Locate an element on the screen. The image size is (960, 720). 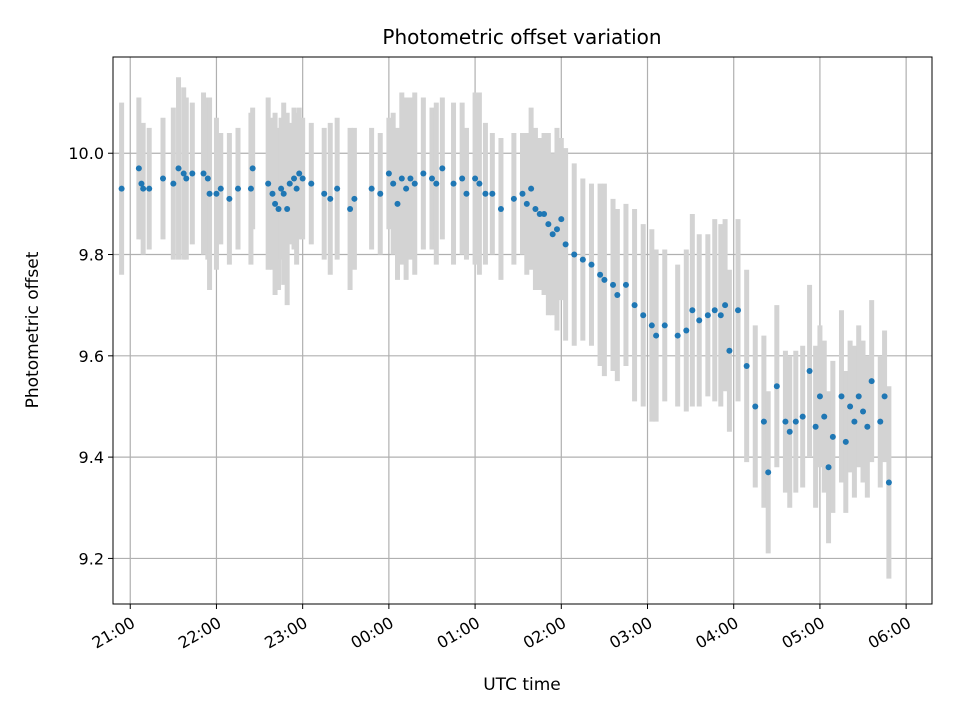
y-axis-ticks: 9.2 9.4 9.6 9.8 10.0 is located at coordinates (90, 356).